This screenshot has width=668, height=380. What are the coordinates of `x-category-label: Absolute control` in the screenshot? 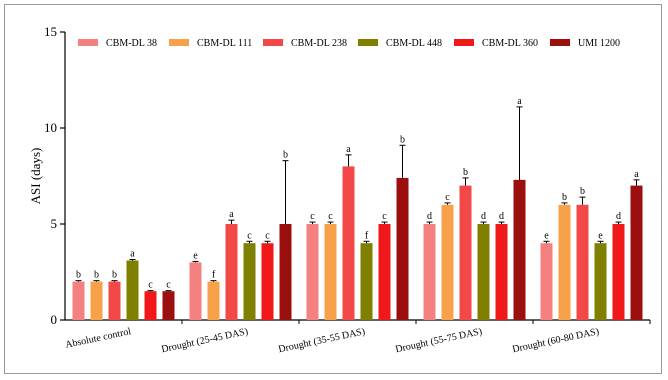 It's located at (98, 338).